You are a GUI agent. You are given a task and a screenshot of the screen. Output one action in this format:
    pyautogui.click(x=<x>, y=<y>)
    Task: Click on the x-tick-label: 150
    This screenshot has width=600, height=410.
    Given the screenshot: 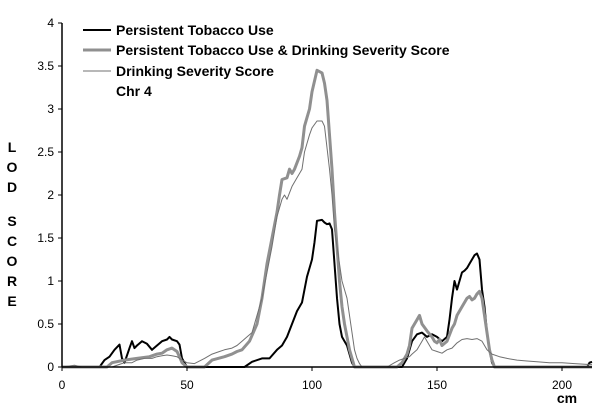 What is the action you would take?
    pyautogui.click(x=437, y=385)
    